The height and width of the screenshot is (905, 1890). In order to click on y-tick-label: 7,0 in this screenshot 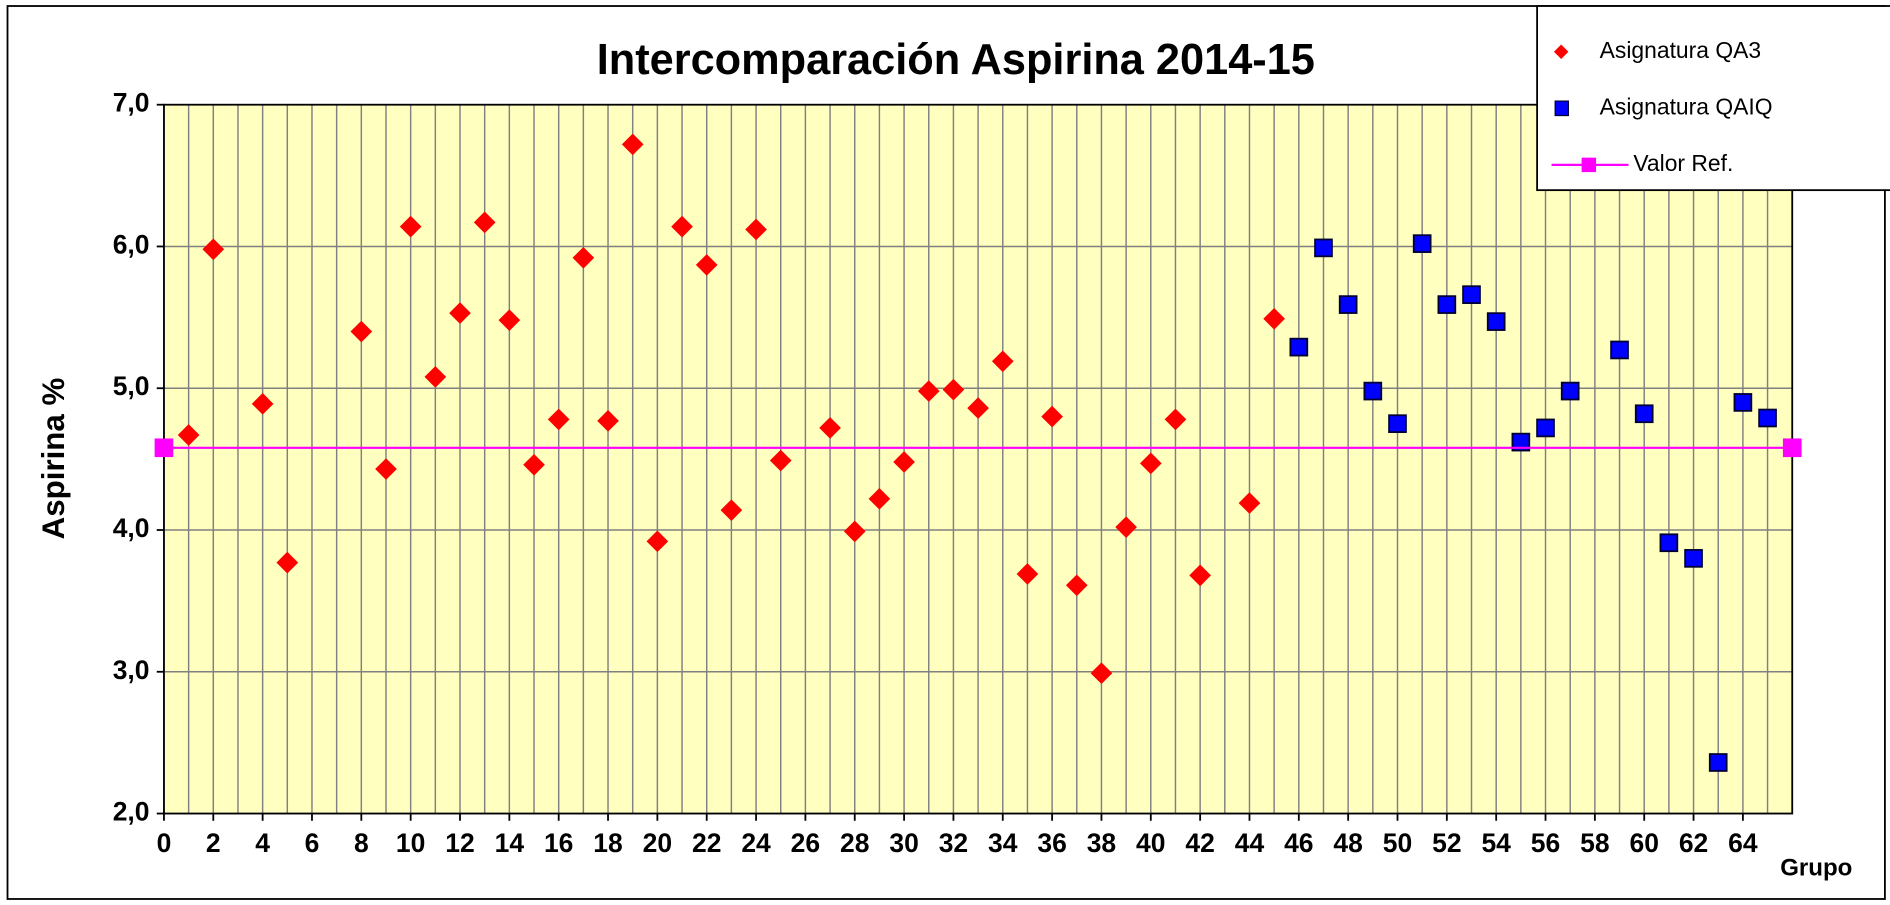, I will do `click(131, 103)`.